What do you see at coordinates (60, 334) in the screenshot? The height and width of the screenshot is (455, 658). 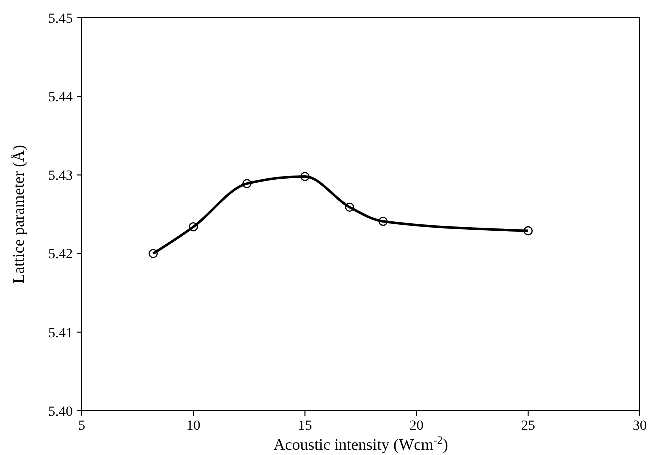 I see `y-tick-label: 5.41` at bounding box center [60, 334].